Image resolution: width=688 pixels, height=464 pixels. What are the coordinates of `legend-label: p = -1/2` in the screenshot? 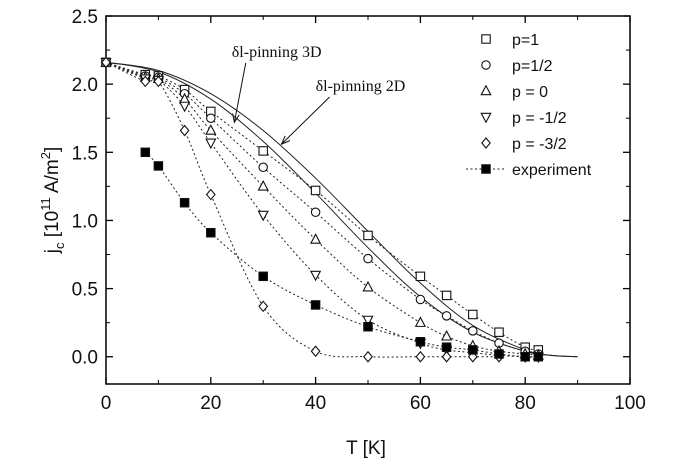 It's located at (539, 118).